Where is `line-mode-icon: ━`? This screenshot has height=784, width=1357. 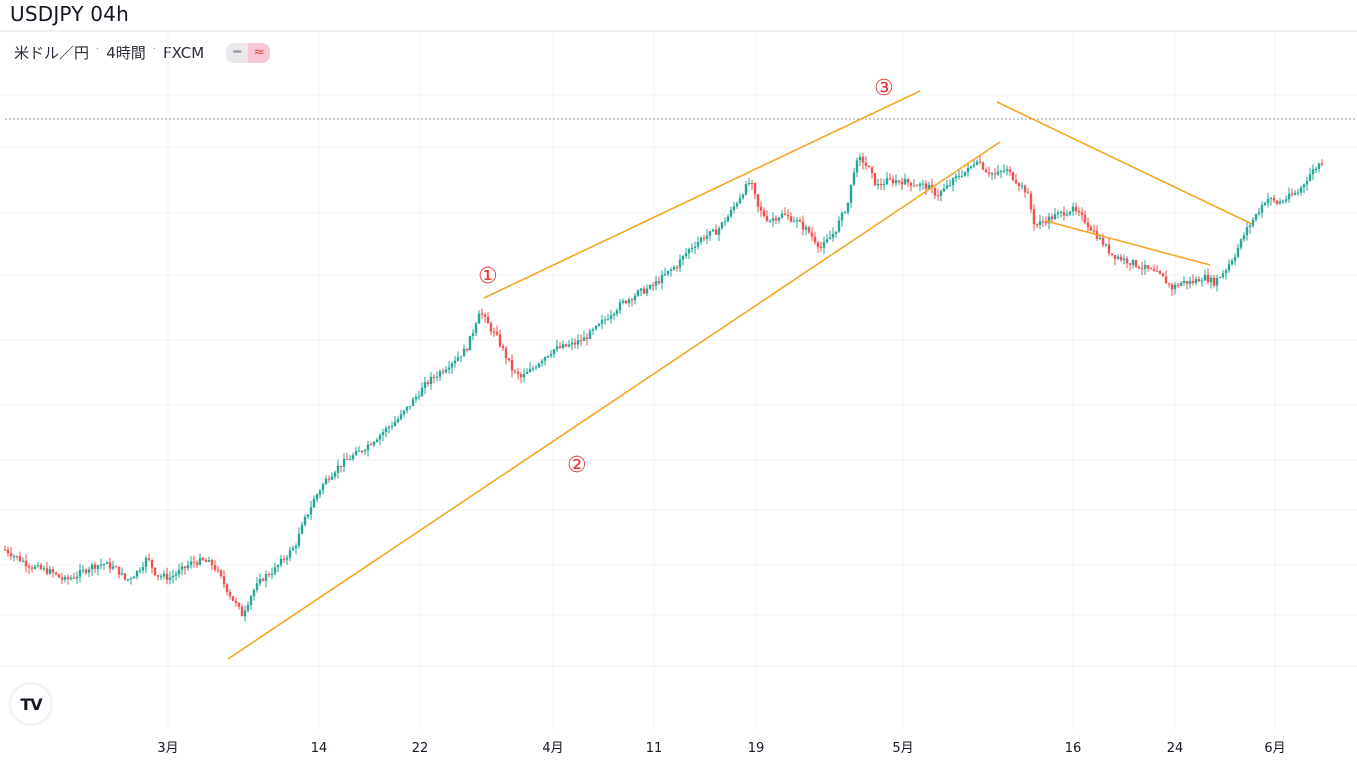 line-mode-icon: ━ is located at coordinates (237, 52).